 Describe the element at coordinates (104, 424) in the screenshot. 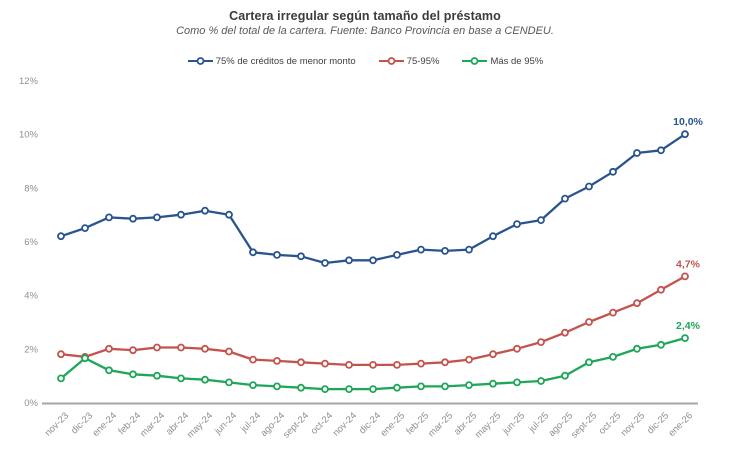

I see `x-axis-tick-label: ene-24` at that location.